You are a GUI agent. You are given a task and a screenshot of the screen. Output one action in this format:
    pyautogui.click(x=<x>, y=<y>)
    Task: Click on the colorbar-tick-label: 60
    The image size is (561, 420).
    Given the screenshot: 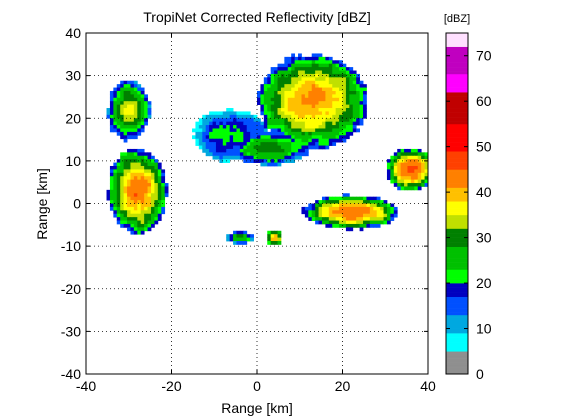 What is the action you would take?
    pyautogui.click(x=484, y=101)
    